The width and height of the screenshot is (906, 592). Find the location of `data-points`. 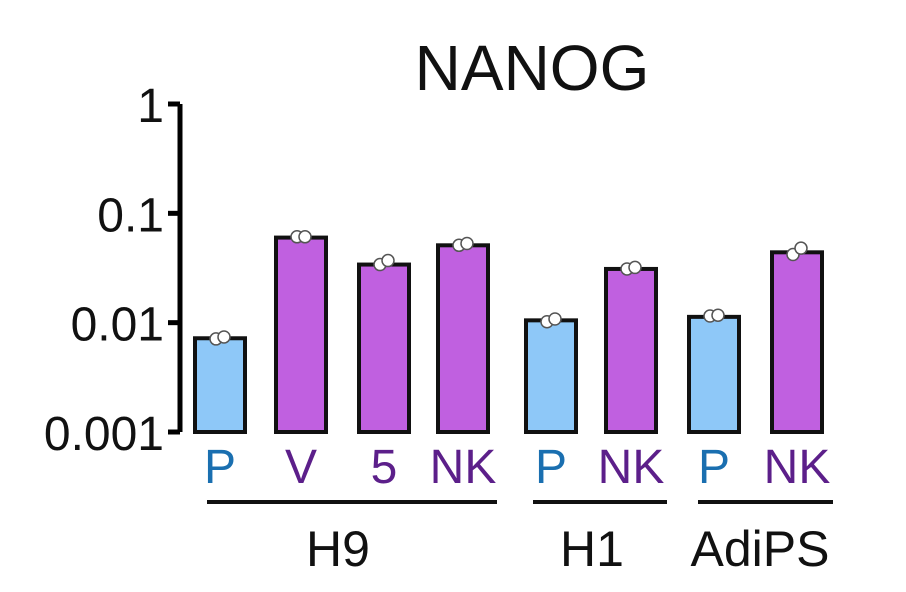

data-points is located at coordinates (508, 288).